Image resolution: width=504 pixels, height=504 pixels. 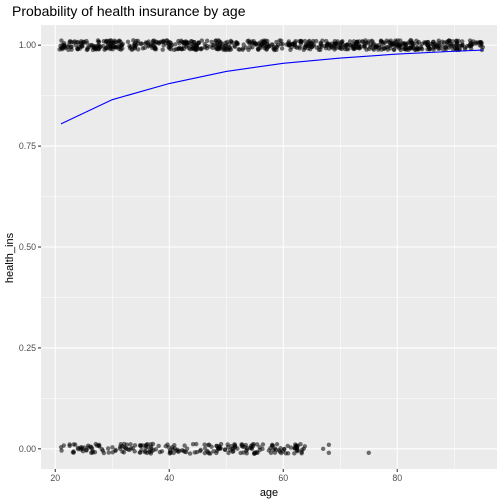 What do you see at coordinates (129, 11) in the screenshot?
I see `chart-title: Probability of health insurance by age` at bounding box center [129, 11].